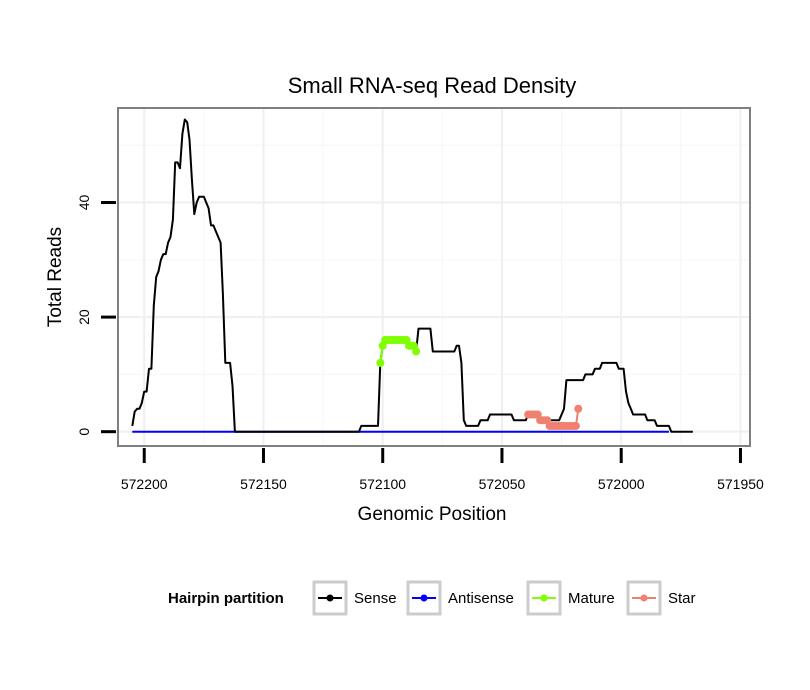 Image resolution: width=810 pixels, height=690 pixels. I want to click on y-axis-title: Total Reads, so click(55, 277).